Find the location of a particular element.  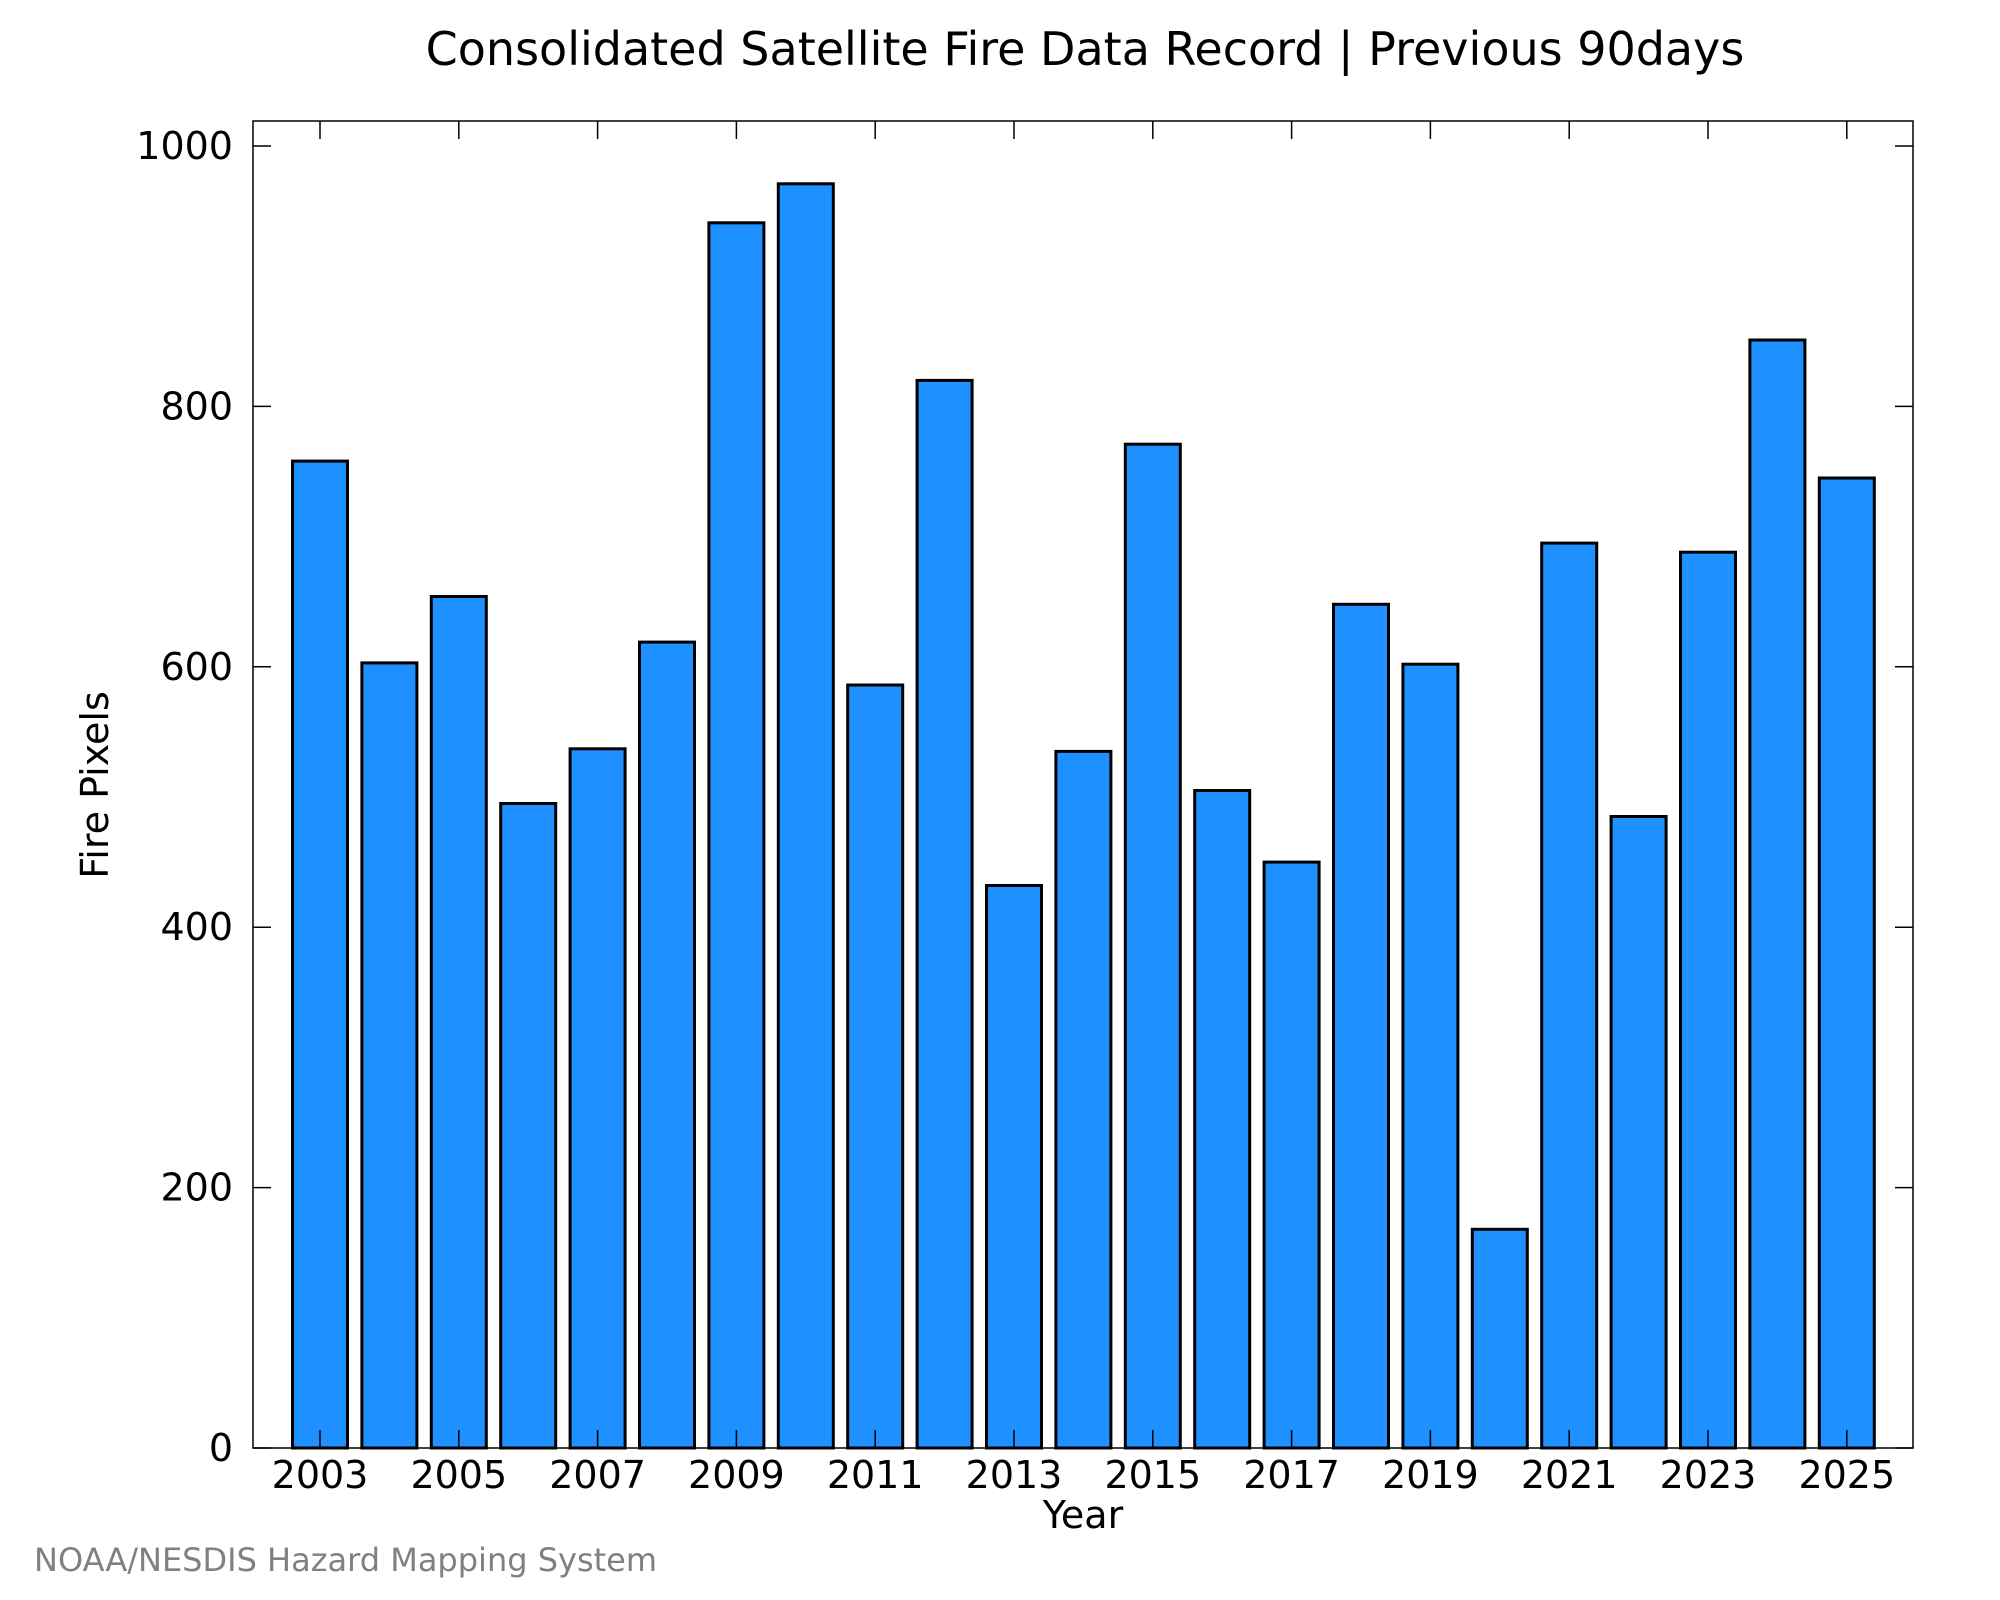

bar-2024 is located at coordinates (1777, 894).